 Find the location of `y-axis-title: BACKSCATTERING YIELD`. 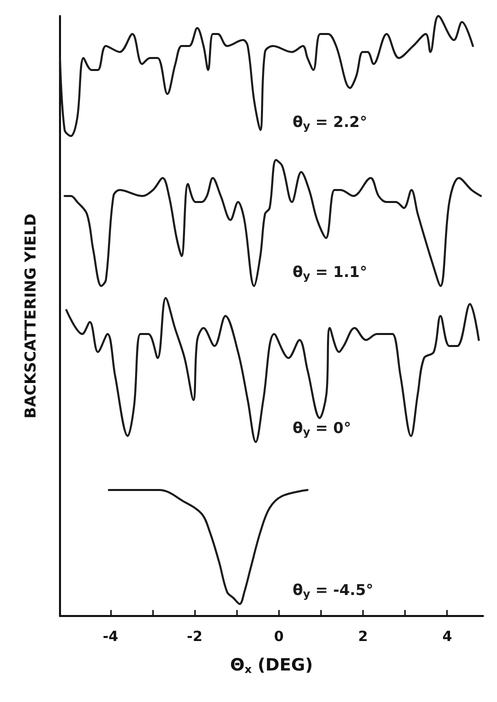

y-axis-title: BACKSCATTERING YIELD is located at coordinates (31, 316).